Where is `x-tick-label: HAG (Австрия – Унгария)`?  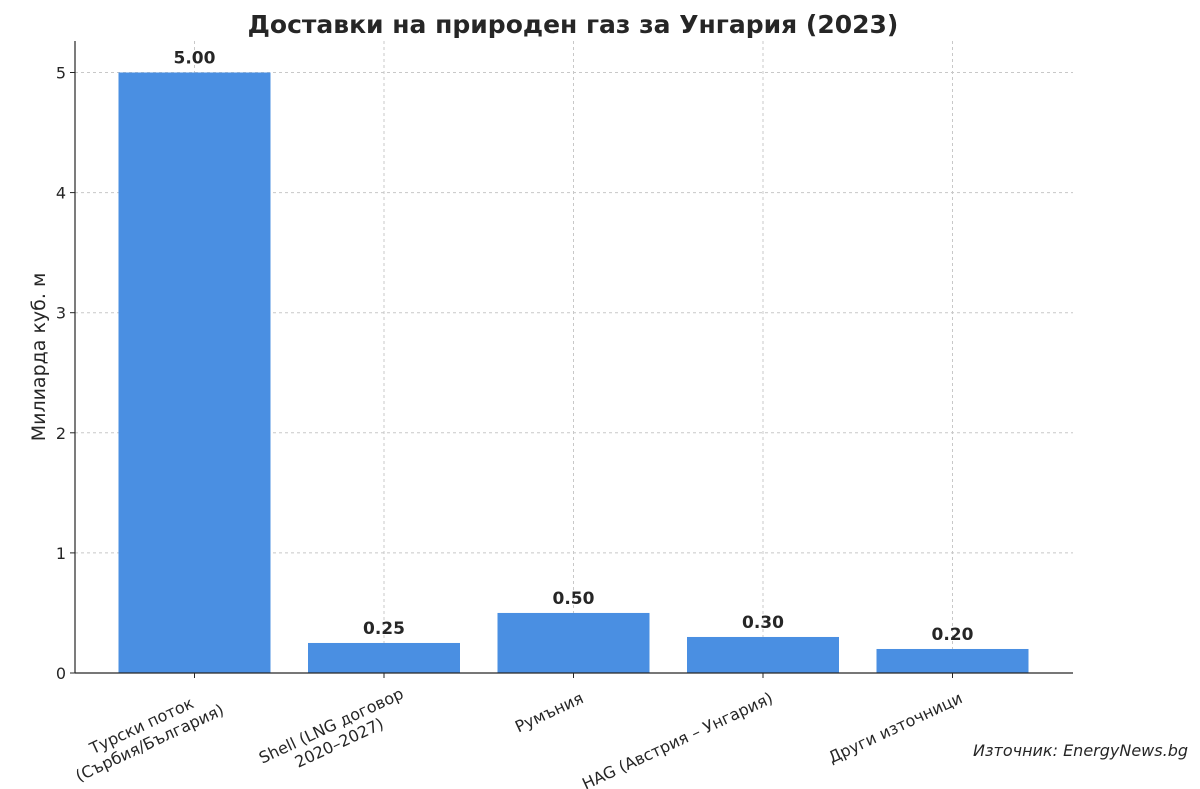 x-tick-label: HAG (Австрия – Унгария) is located at coordinates (677, 738).